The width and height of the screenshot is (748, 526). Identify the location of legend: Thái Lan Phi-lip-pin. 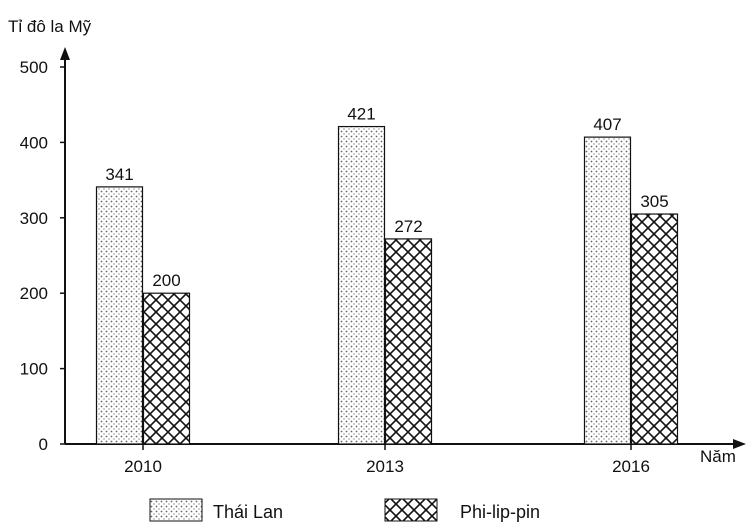
(344, 510).